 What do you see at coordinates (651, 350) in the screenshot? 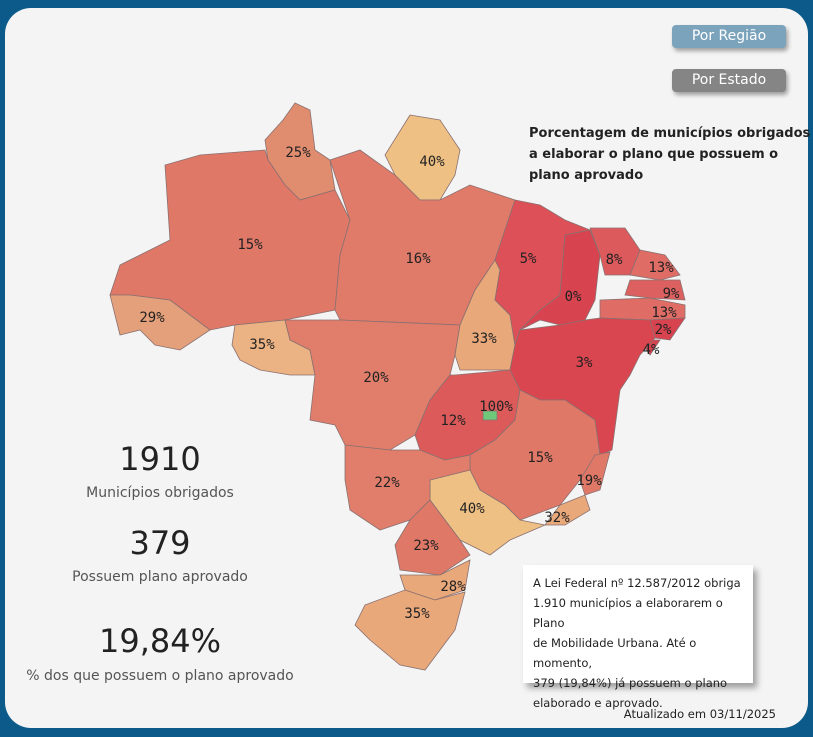
I see `state-label: 4%` at bounding box center [651, 350].